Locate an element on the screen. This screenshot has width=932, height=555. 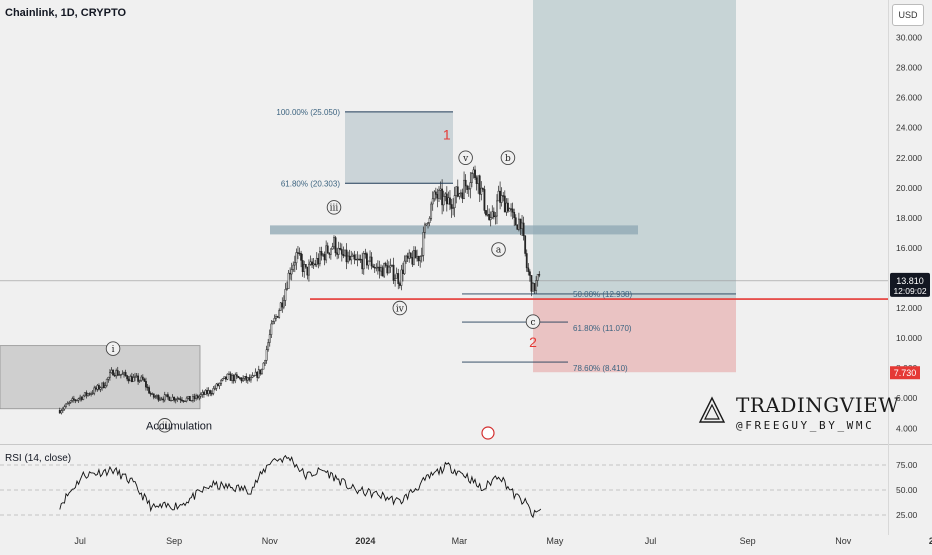
currency-button: USD is located at coordinates (908, 15).